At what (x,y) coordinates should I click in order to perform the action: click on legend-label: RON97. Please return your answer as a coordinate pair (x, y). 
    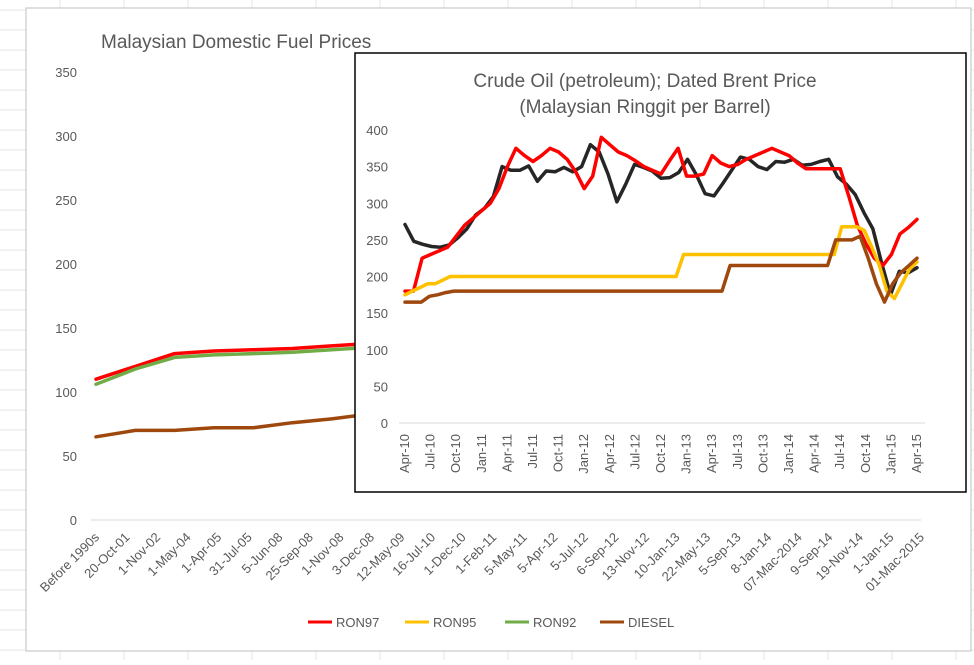
    Looking at the image, I should click on (357, 622).